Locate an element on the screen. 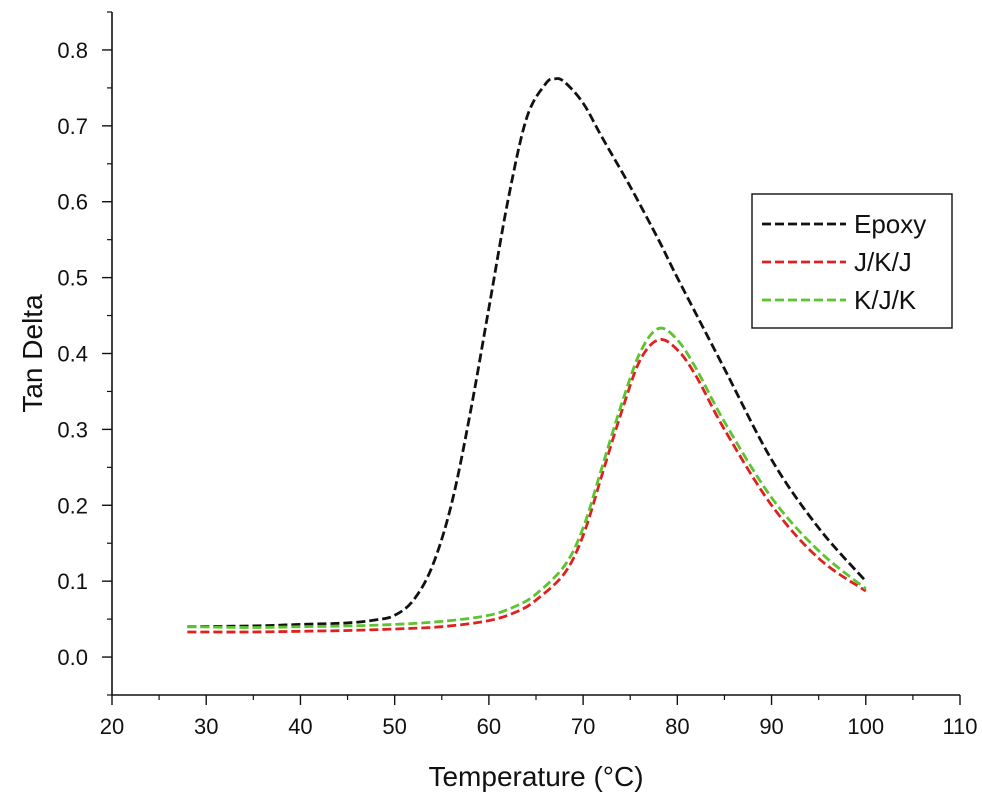 This screenshot has width=982, height=804. legend-box is located at coordinates (852, 261).